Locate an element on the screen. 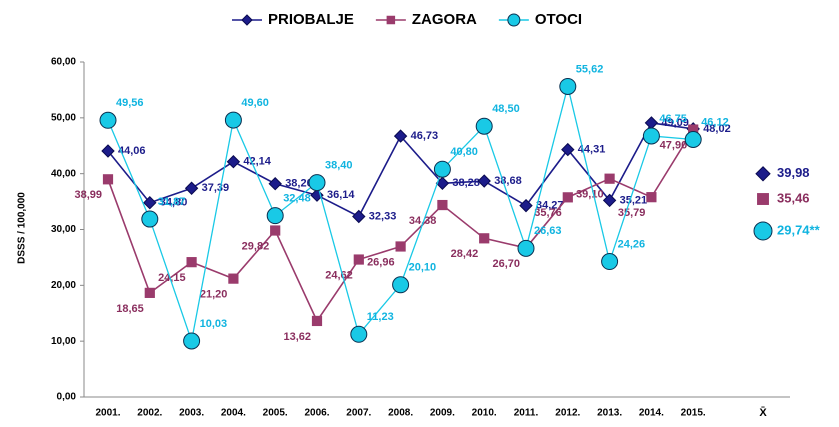 This screenshot has height=427, width=839. data-label: 24,26 is located at coordinates (632, 244).